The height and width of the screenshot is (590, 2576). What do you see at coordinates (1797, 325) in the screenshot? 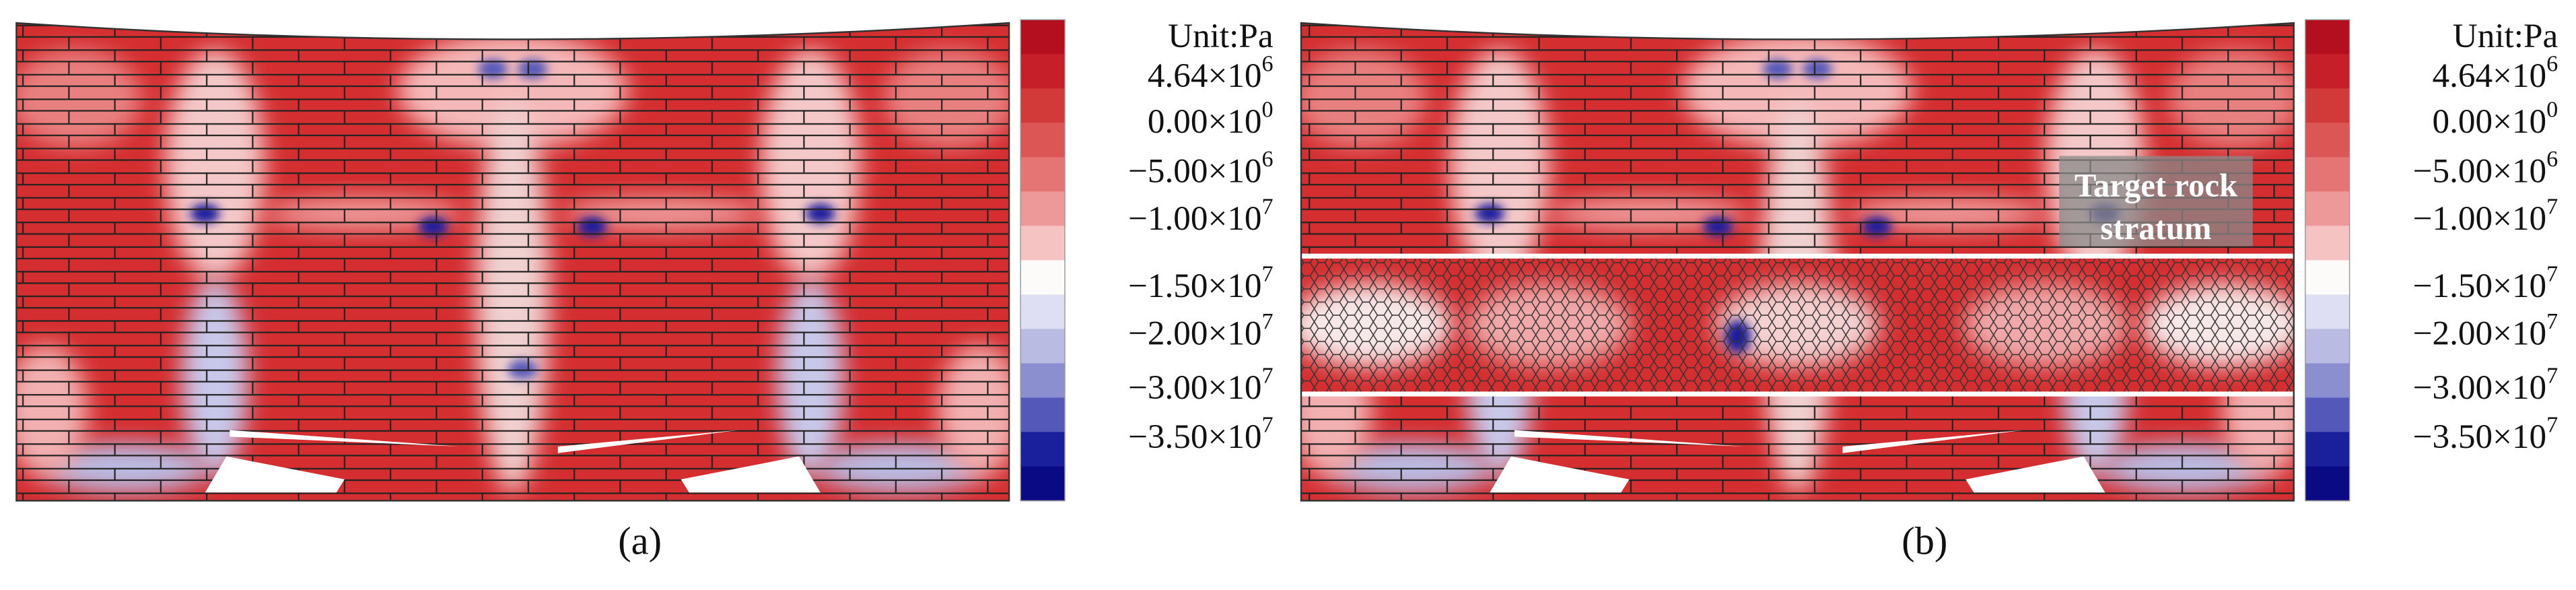
I see `voronoi-cells` at bounding box center [1797, 325].